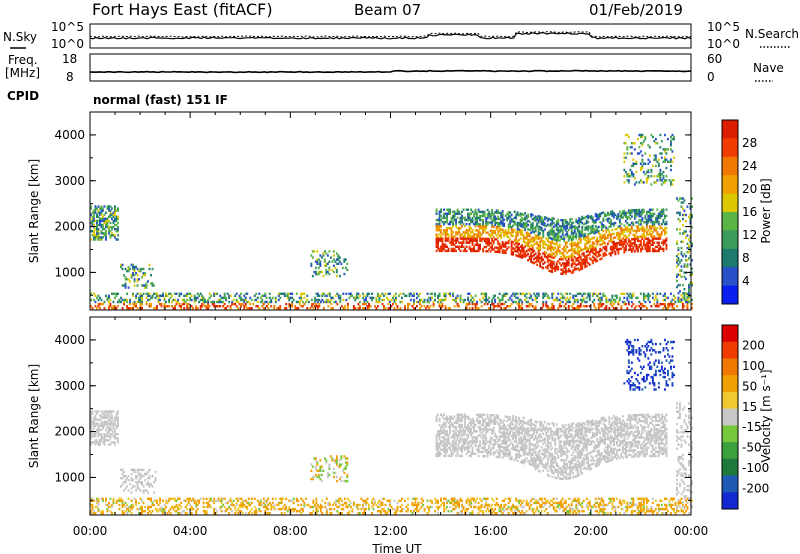 The image size is (800, 554). Describe the element at coordinates (394, 68) in the screenshot. I see `freq-panel: Freq. [MHz] 18 8 60 0 Nave` at that location.